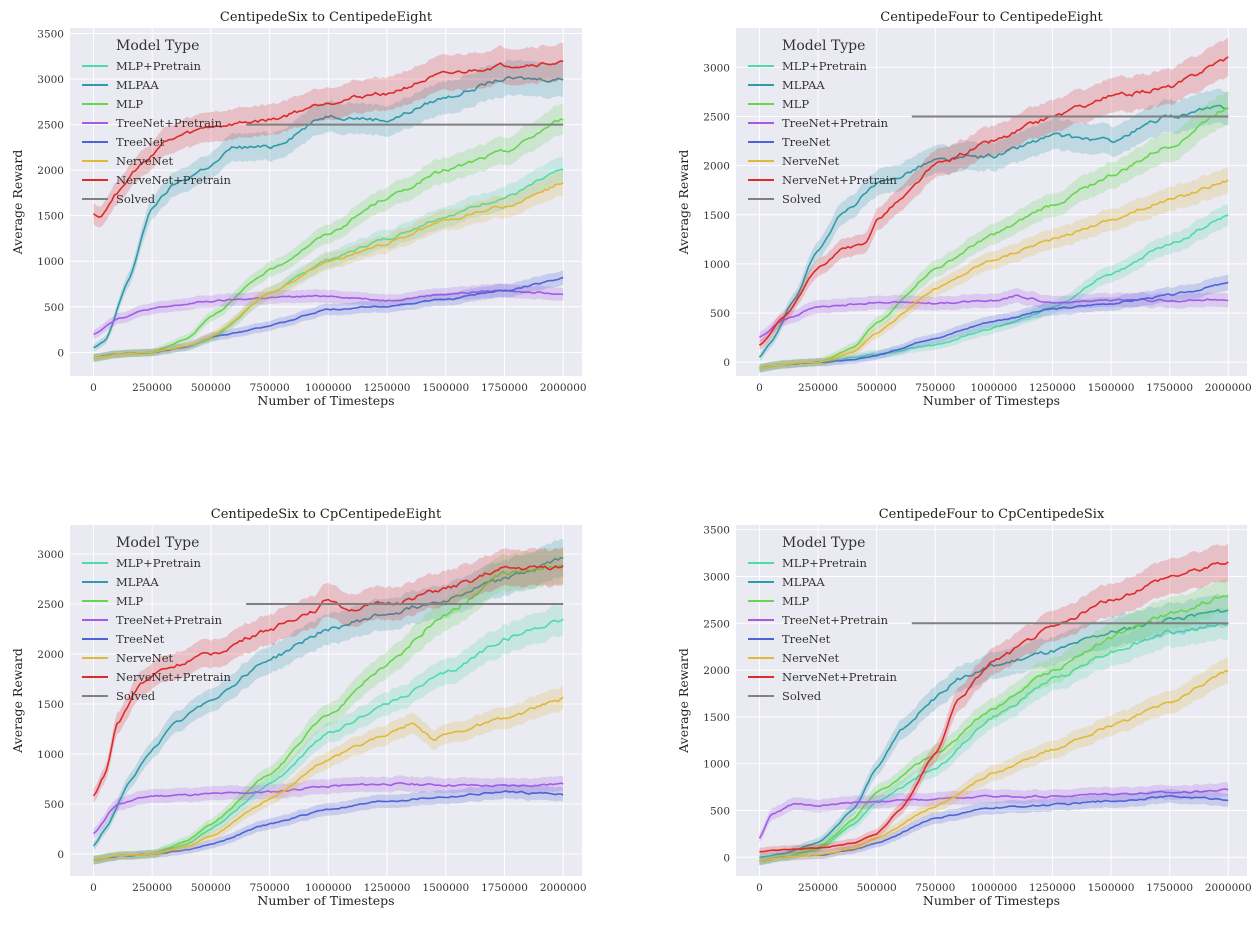 The image size is (1260, 939). Describe the element at coordinates (991, 17) in the screenshot. I see `chart-title: CentipedeFour to CentipedeEight` at that location.